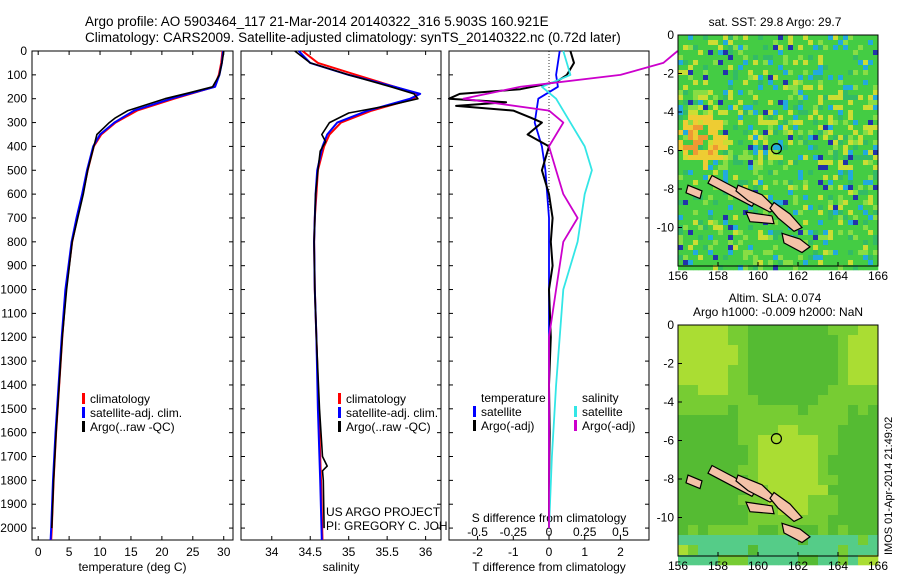 This screenshot has width=900, height=580. I want to click on y-tick-label: -8, so click(668, 479).